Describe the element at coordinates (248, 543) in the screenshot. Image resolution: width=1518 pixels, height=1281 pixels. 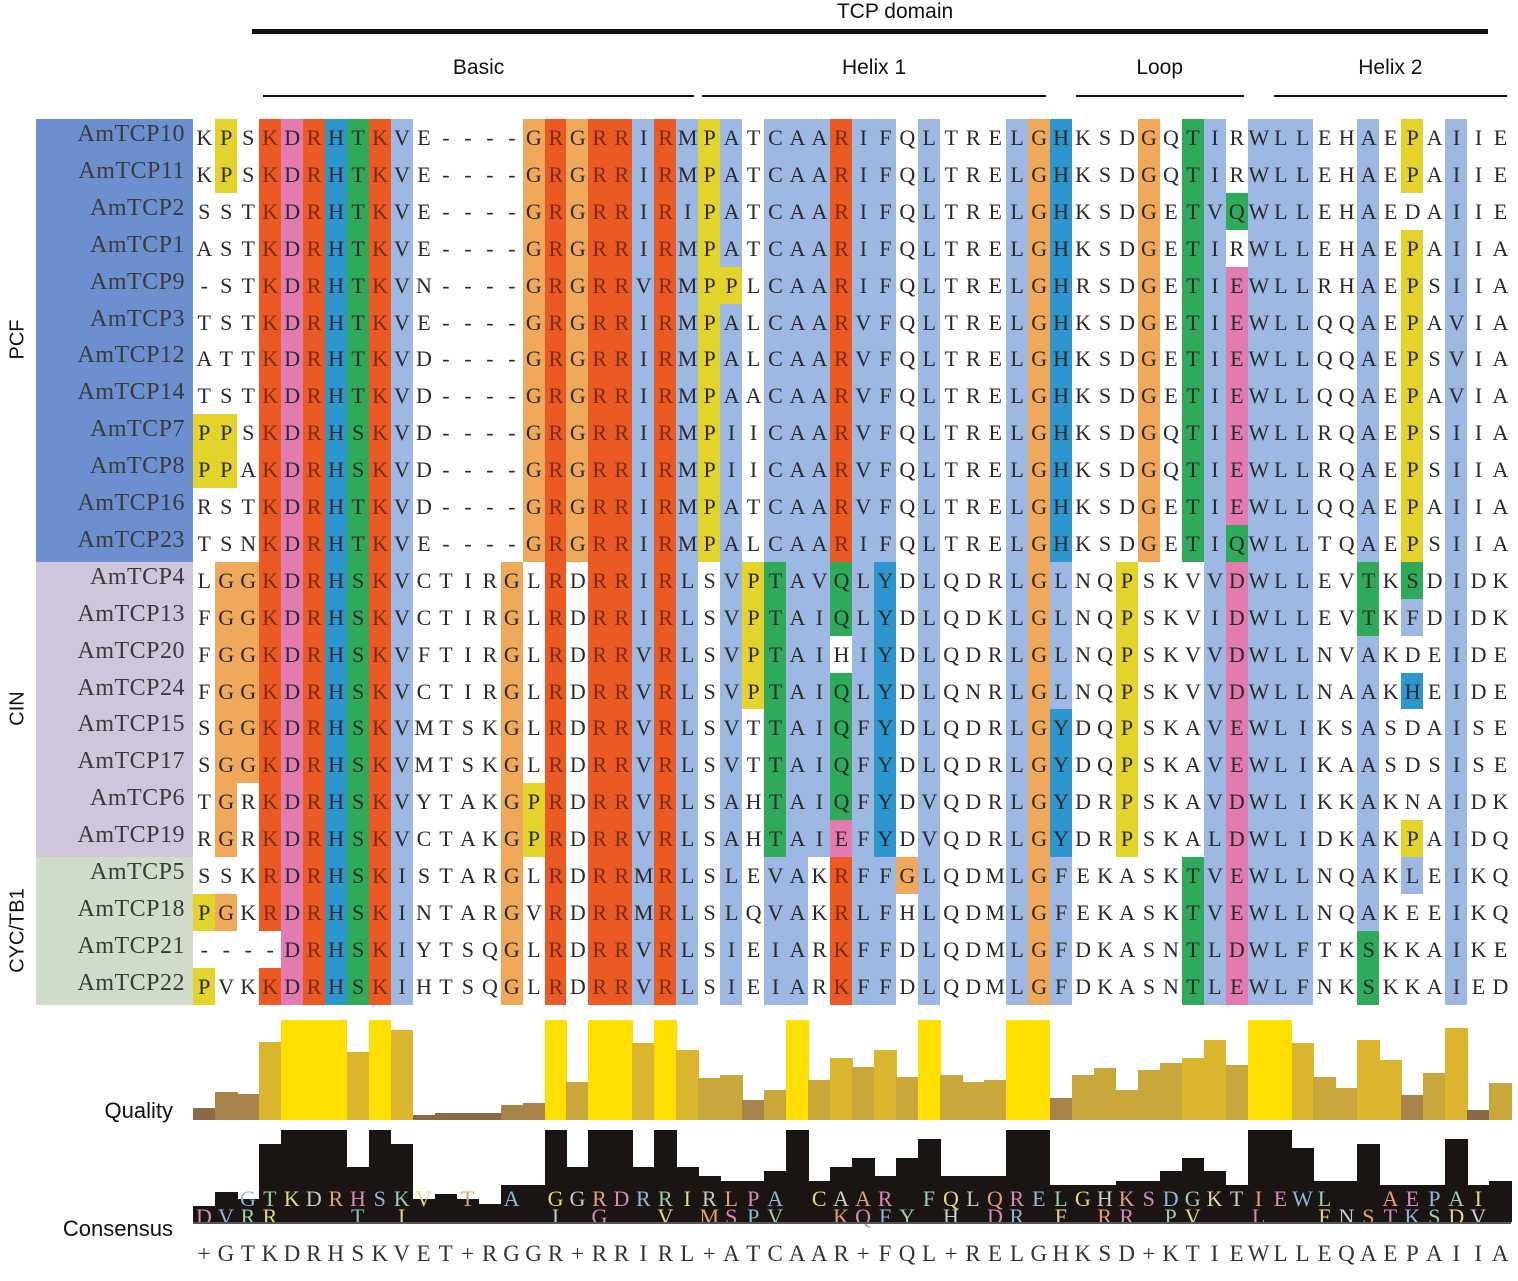
I see `residue-cell: N` at that location.